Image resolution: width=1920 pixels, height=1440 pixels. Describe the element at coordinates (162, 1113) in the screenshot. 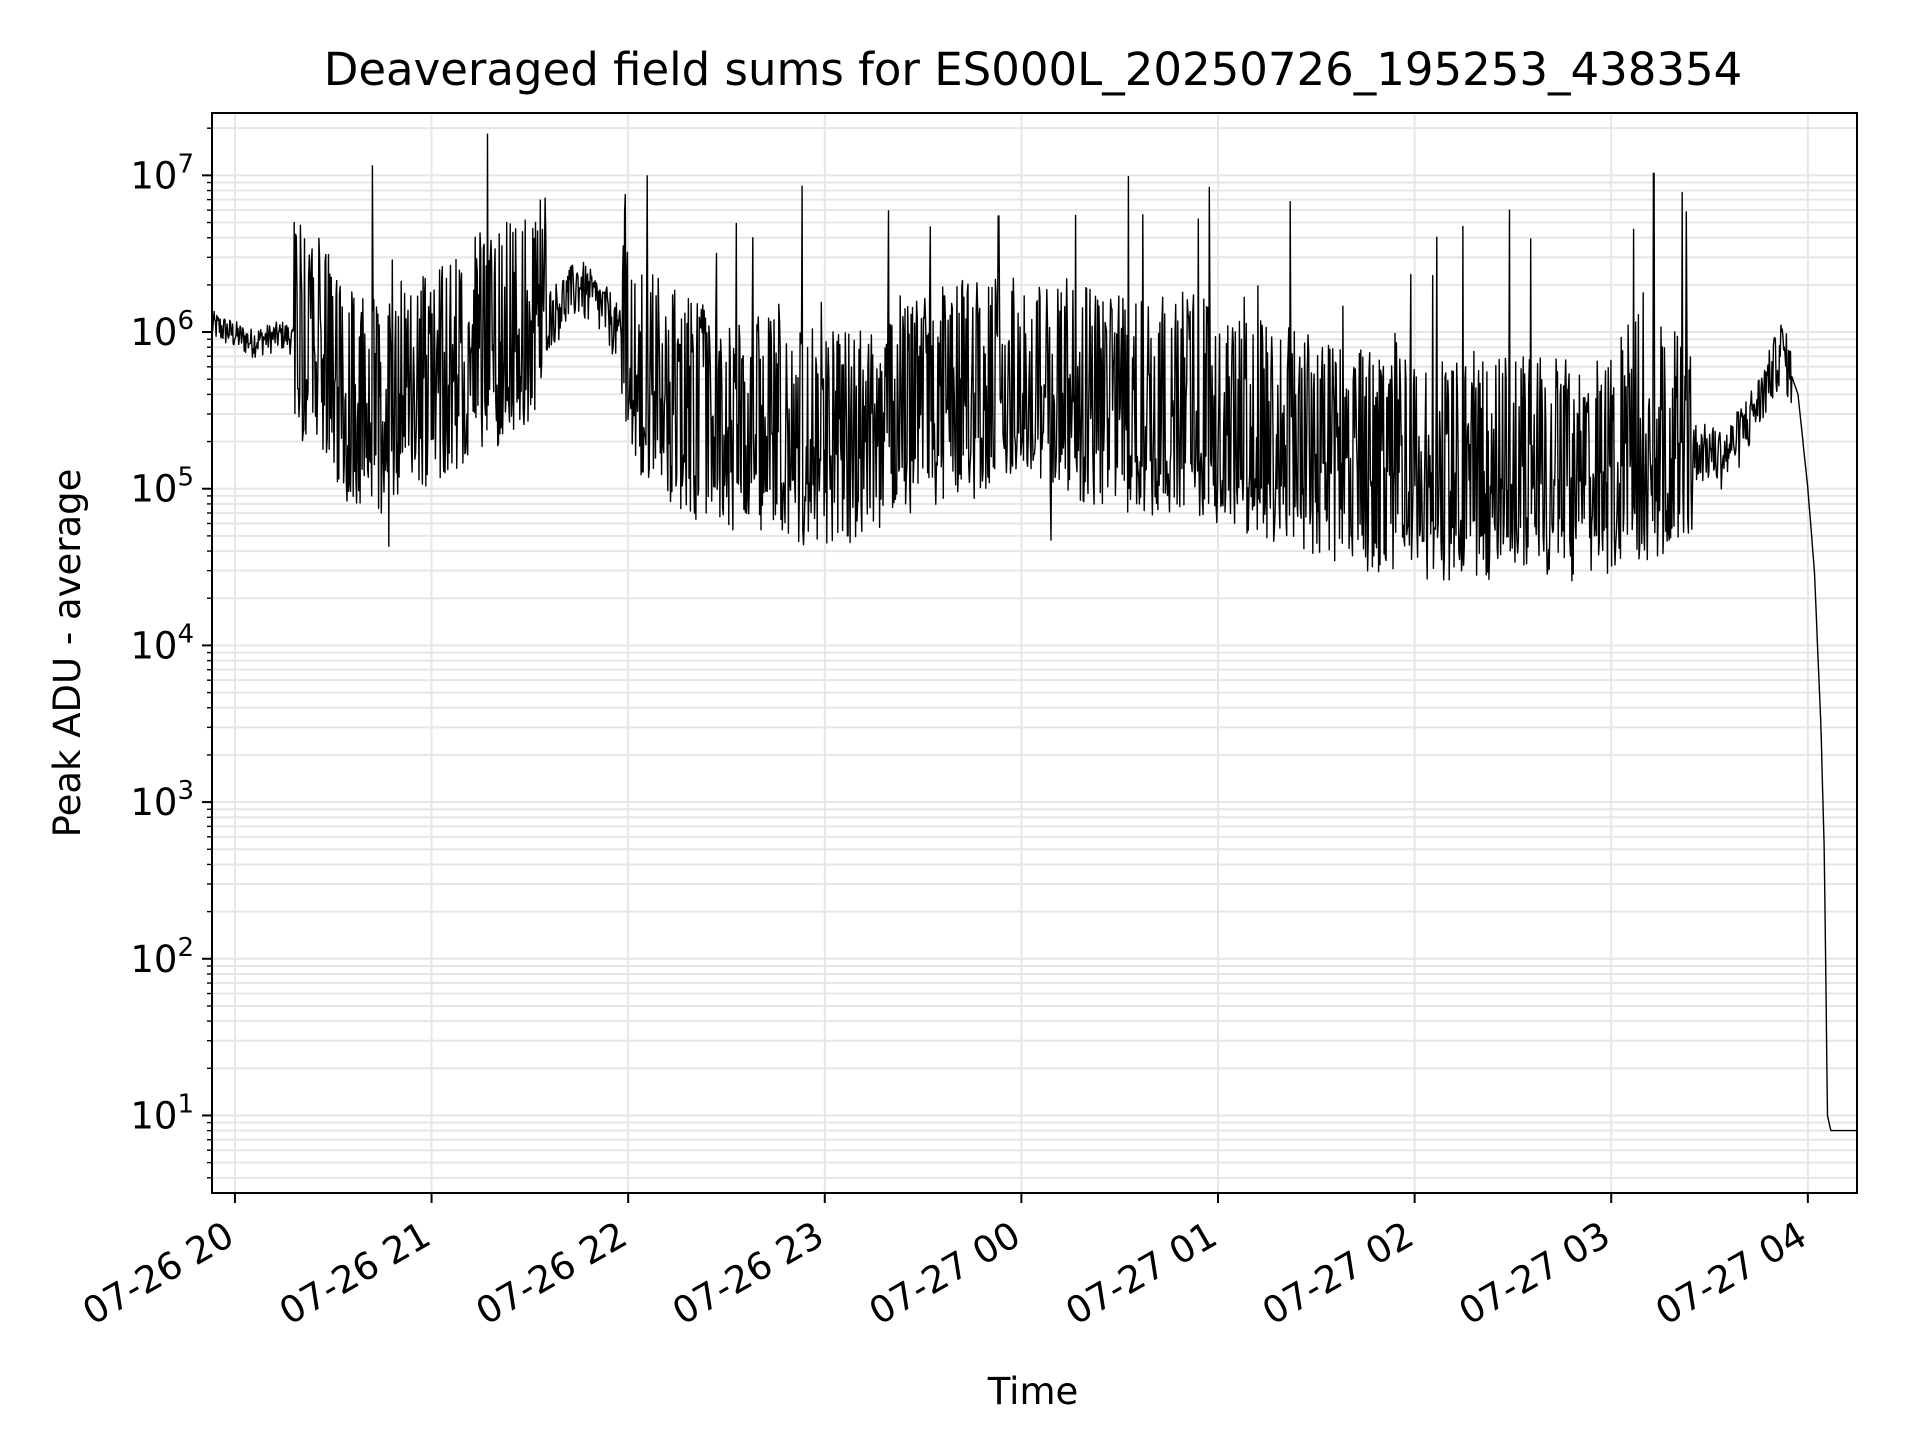

I see `y-tick-label: 101` at that location.